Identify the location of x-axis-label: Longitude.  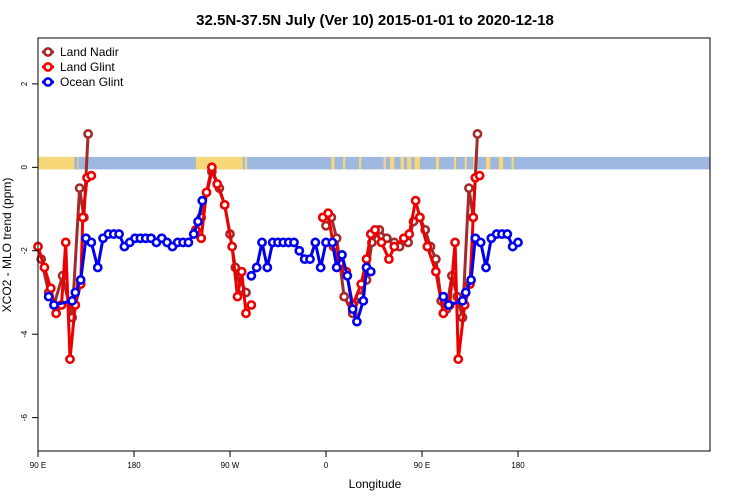
(375, 484).